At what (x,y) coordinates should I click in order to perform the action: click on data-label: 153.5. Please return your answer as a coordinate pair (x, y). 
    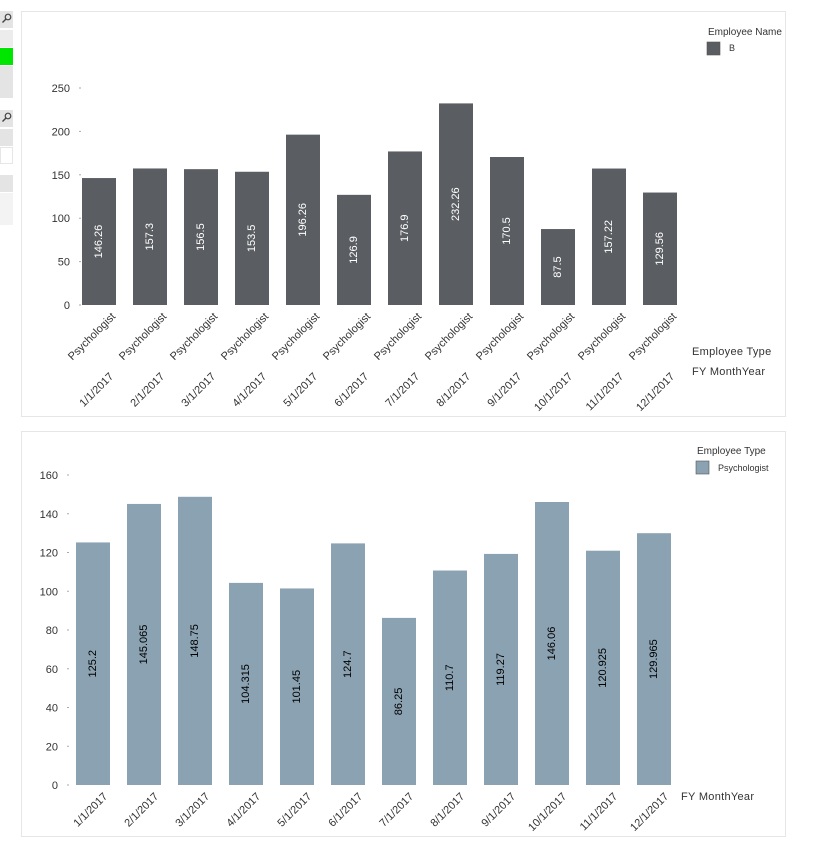
    Looking at the image, I should click on (252, 239).